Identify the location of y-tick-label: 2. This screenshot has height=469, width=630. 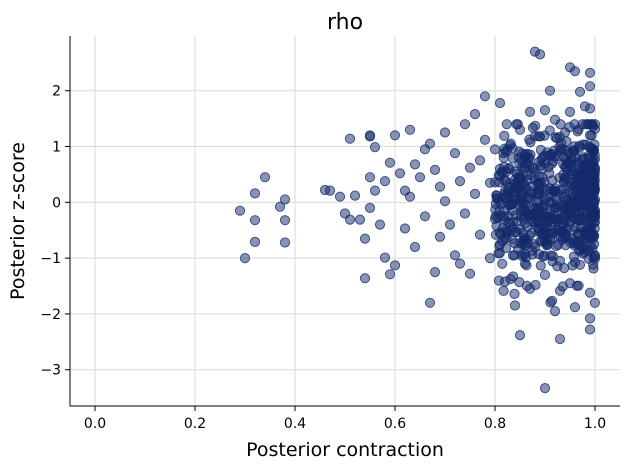
(56, 92).